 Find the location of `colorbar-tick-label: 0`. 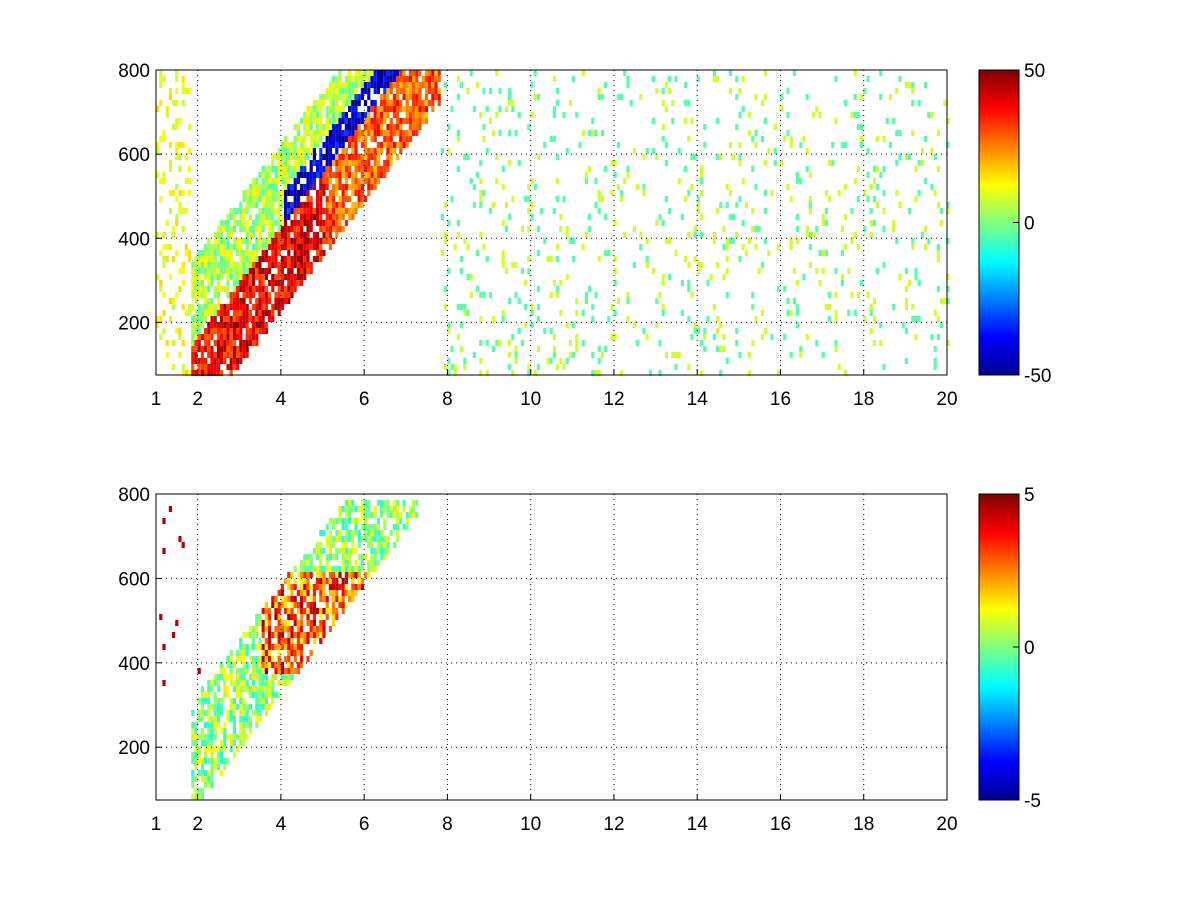

colorbar-tick-label: 0 is located at coordinates (1029, 224).